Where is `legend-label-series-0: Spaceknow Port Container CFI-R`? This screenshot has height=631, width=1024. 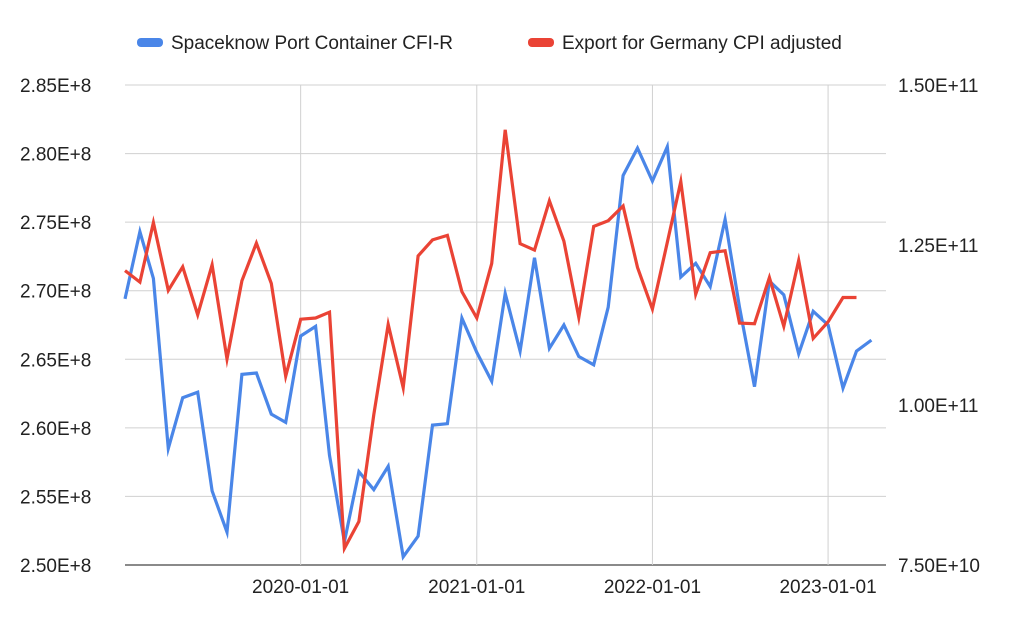 legend-label-series-0: Spaceknow Port Container CFI-R is located at coordinates (312, 43).